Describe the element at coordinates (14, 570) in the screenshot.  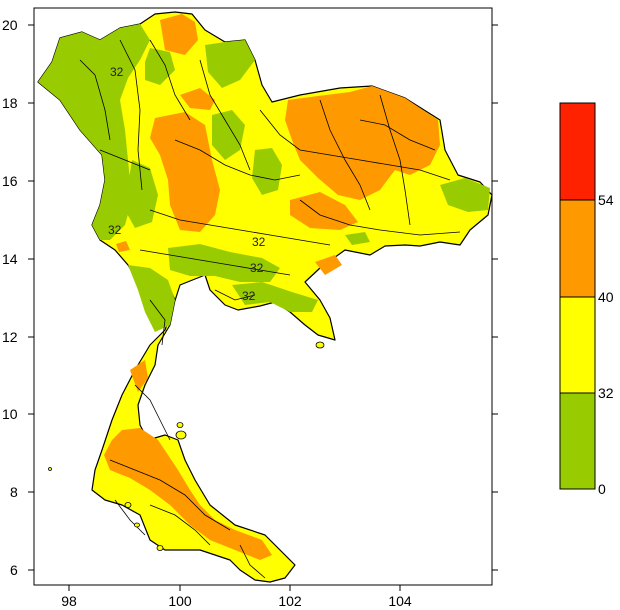
I see `y-tick-label: 6` at that location.